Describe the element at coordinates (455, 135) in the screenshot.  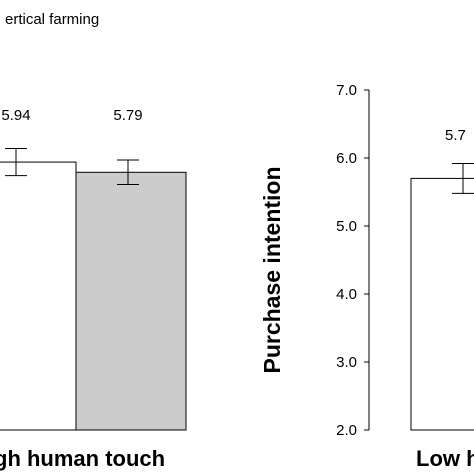
I see `right-value-label-1: 5.7` at that location.